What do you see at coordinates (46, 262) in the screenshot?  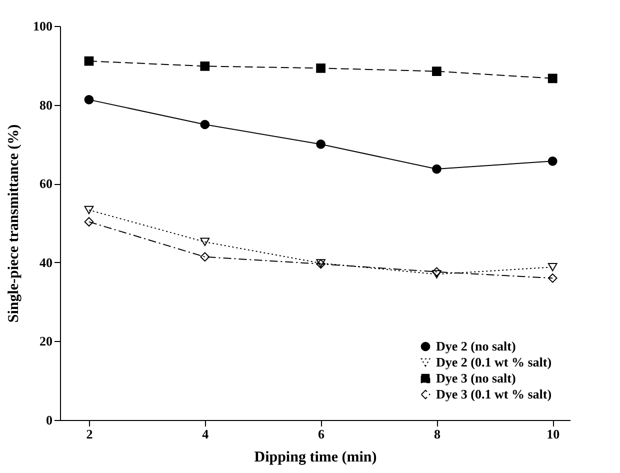 I see `y-tick-label: 40` at bounding box center [46, 262].